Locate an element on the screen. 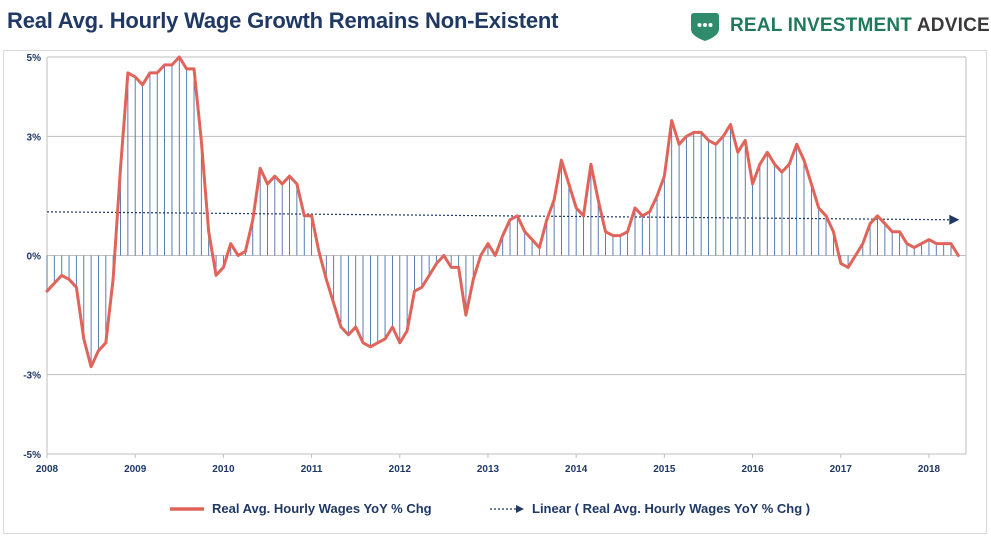 The width and height of the screenshot is (991, 539). brand-logo: REAL INVESTMENT ADVICE is located at coordinates (839, 26).